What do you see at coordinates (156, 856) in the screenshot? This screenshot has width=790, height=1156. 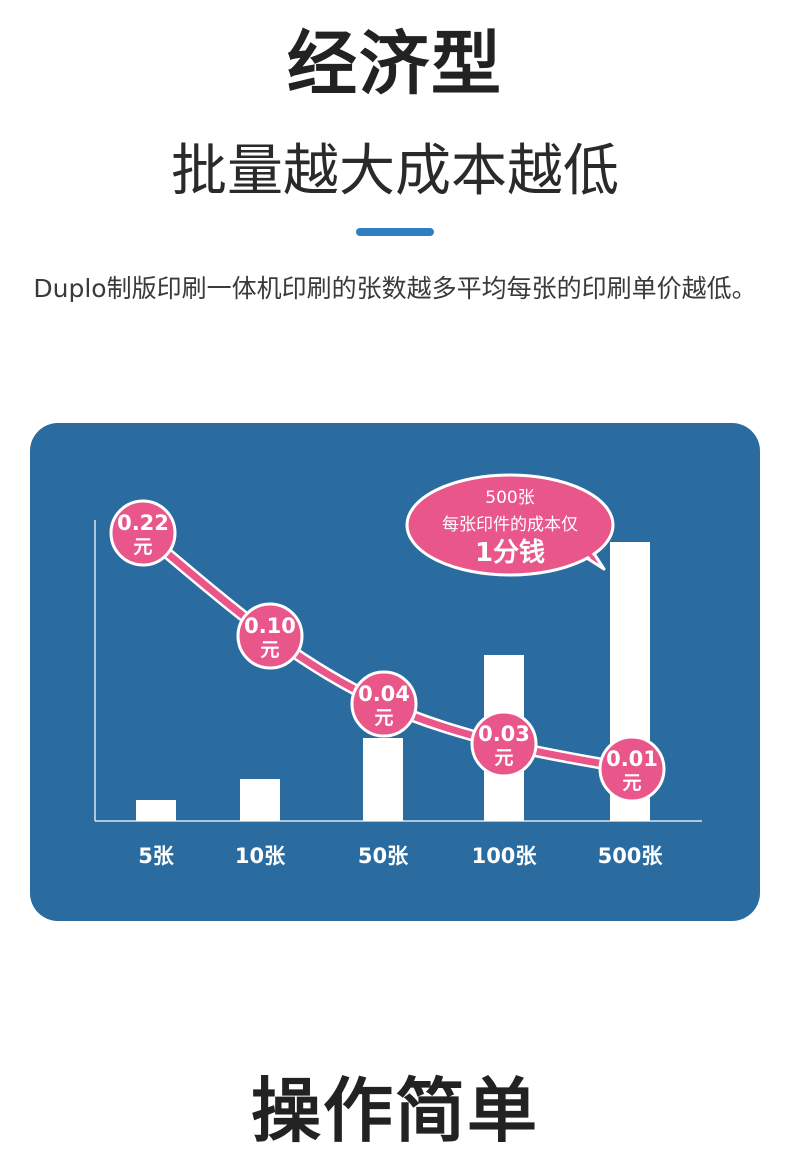 I see `x-tick-label-0: 5张` at bounding box center [156, 856].